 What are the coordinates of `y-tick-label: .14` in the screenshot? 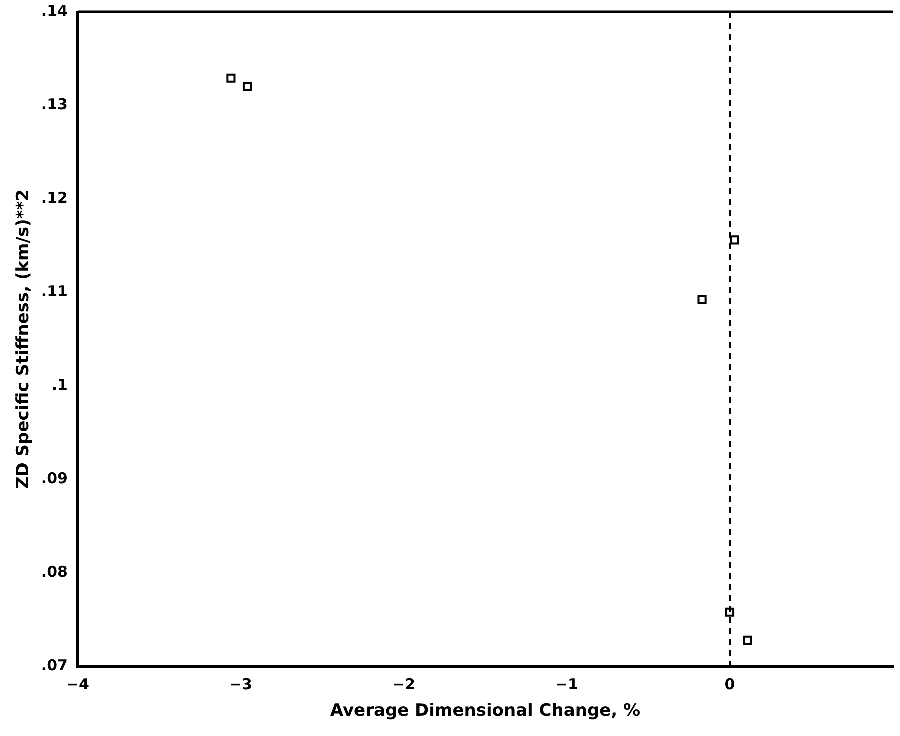 It's located at (54, 11).